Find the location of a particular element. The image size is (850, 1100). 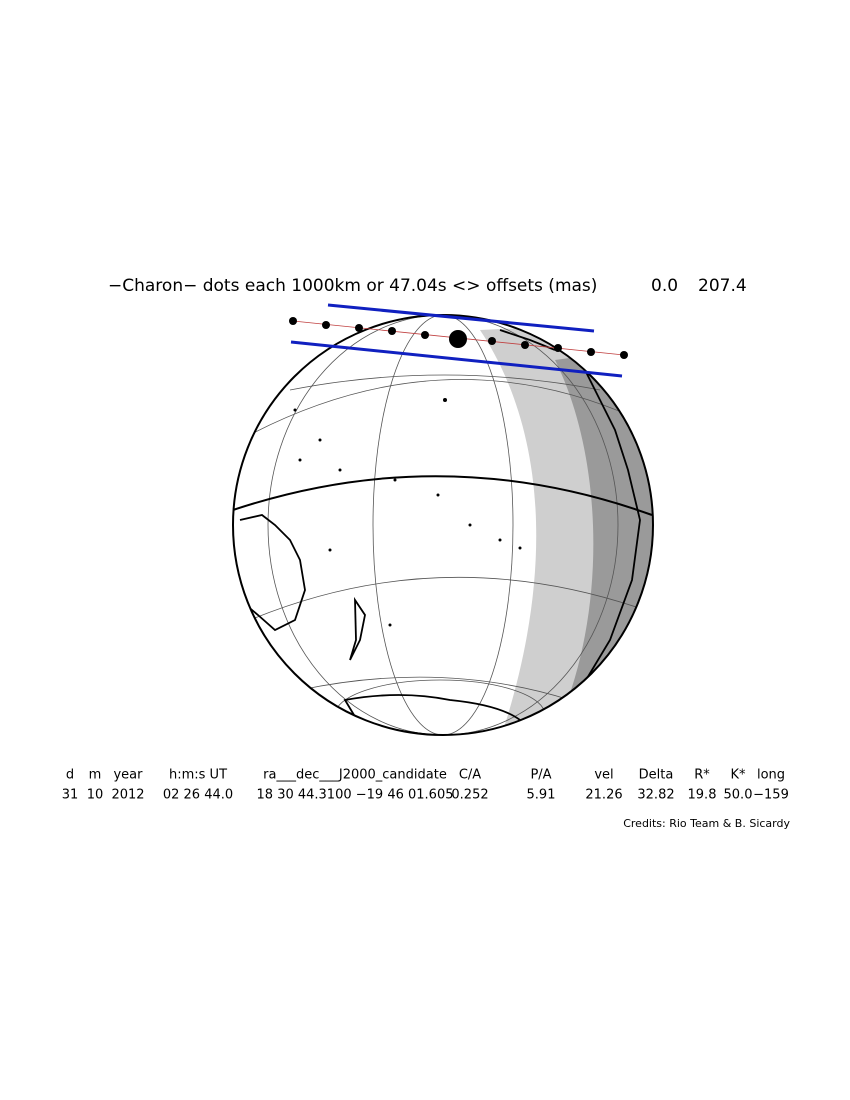

islands is located at coordinates (407, 512).